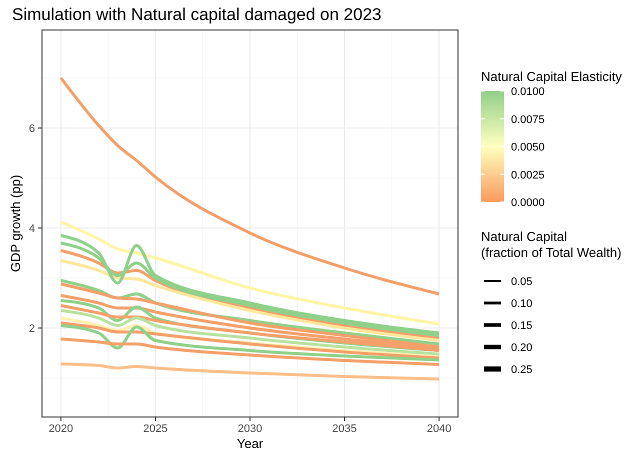 The height and width of the screenshot is (455, 641). I want to click on y-tick-label: 4, so click(31, 229).